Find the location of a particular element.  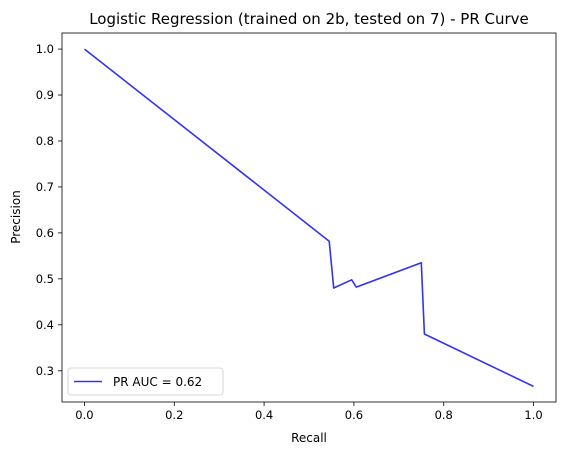

x-tick-label: 0.8 is located at coordinates (444, 415).